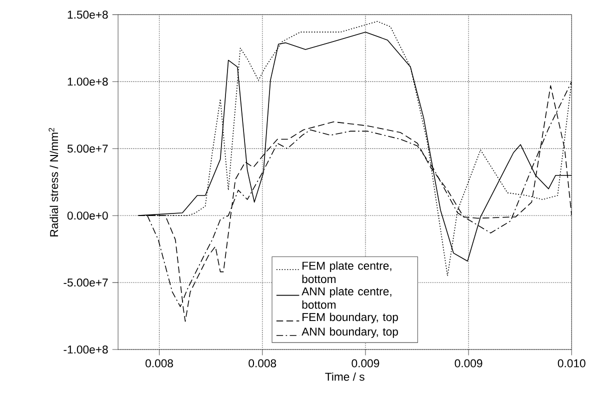  Describe the element at coordinates (350, 332) in the screenshot. I see `legend-label: ANN boundary, top` at that location.